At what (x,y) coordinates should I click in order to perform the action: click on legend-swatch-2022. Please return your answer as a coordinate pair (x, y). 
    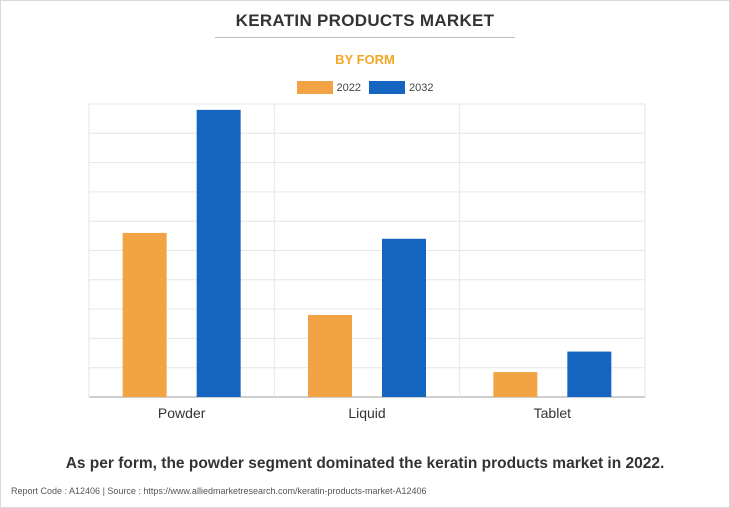
    Looking at the image, I should click on (314, 87).